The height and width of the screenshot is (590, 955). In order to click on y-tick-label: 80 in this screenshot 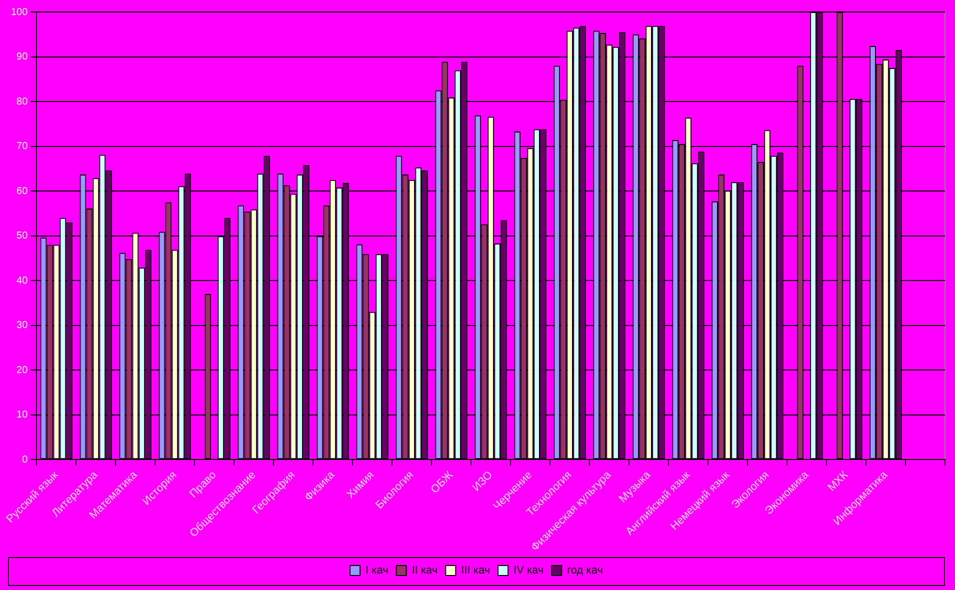, I will do `click(22, 102)`.